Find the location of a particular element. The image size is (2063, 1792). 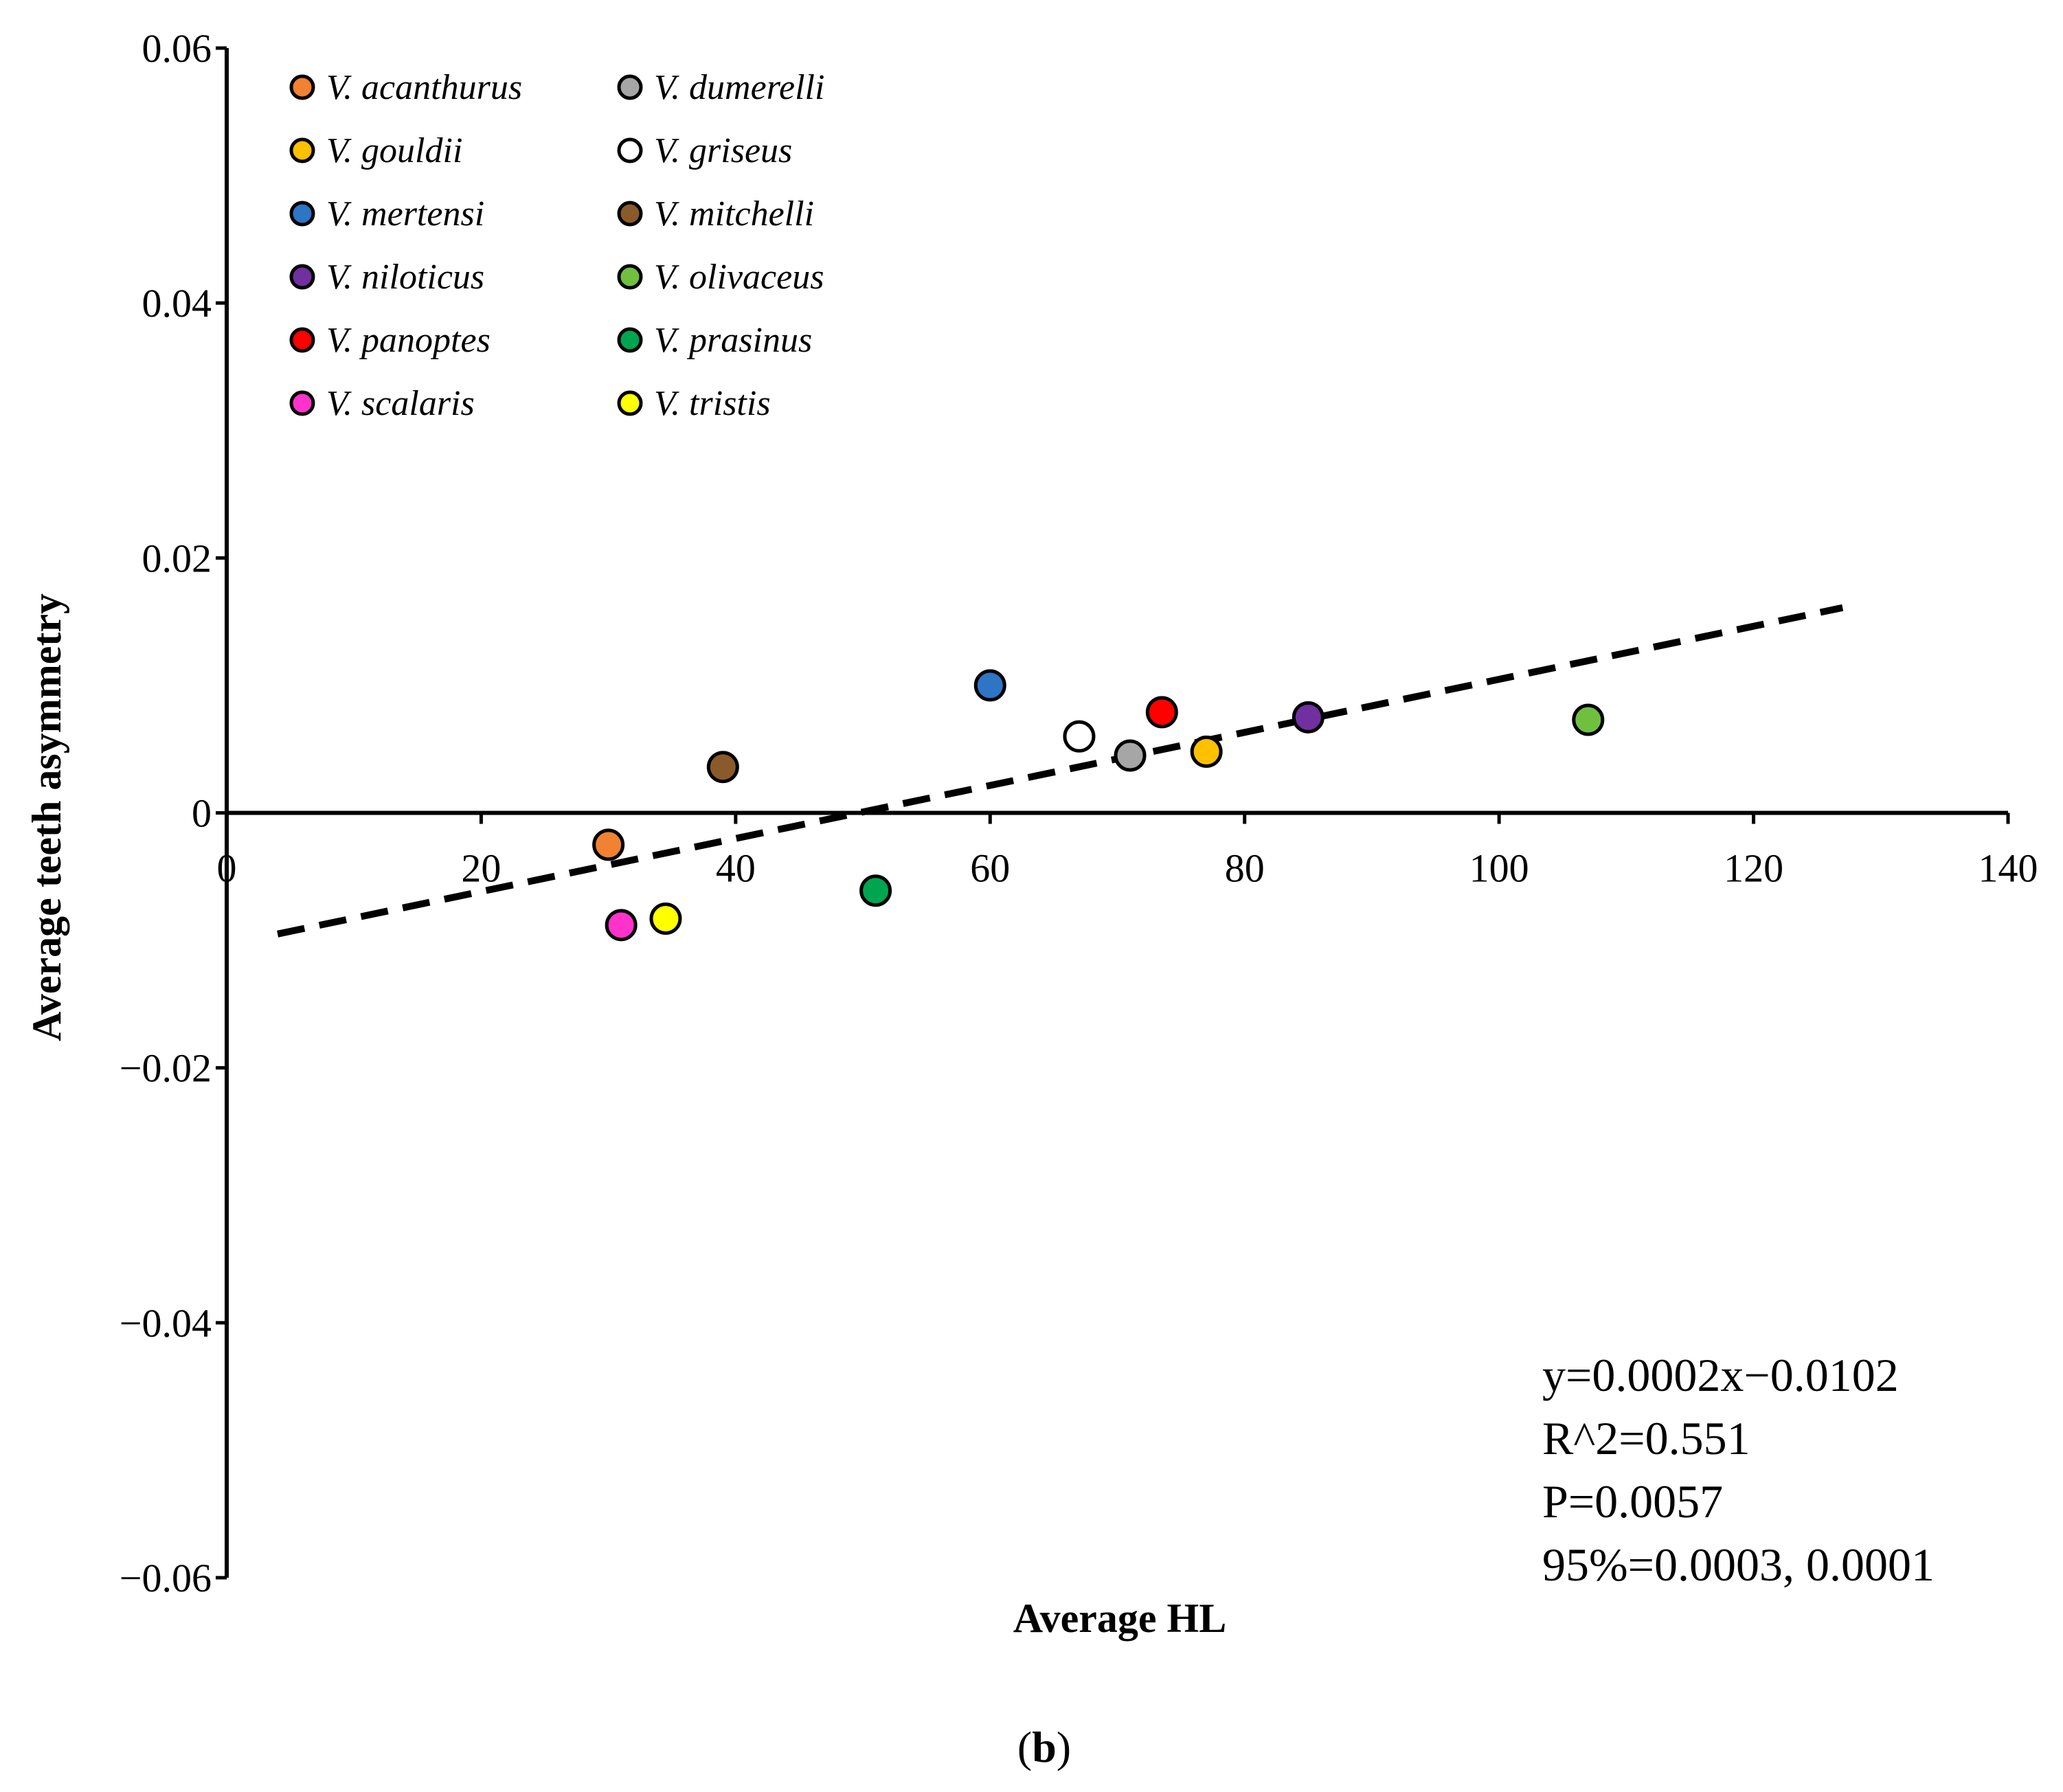

legend-item-v-tristis: V. tristis is located at coordinates (694, 403).